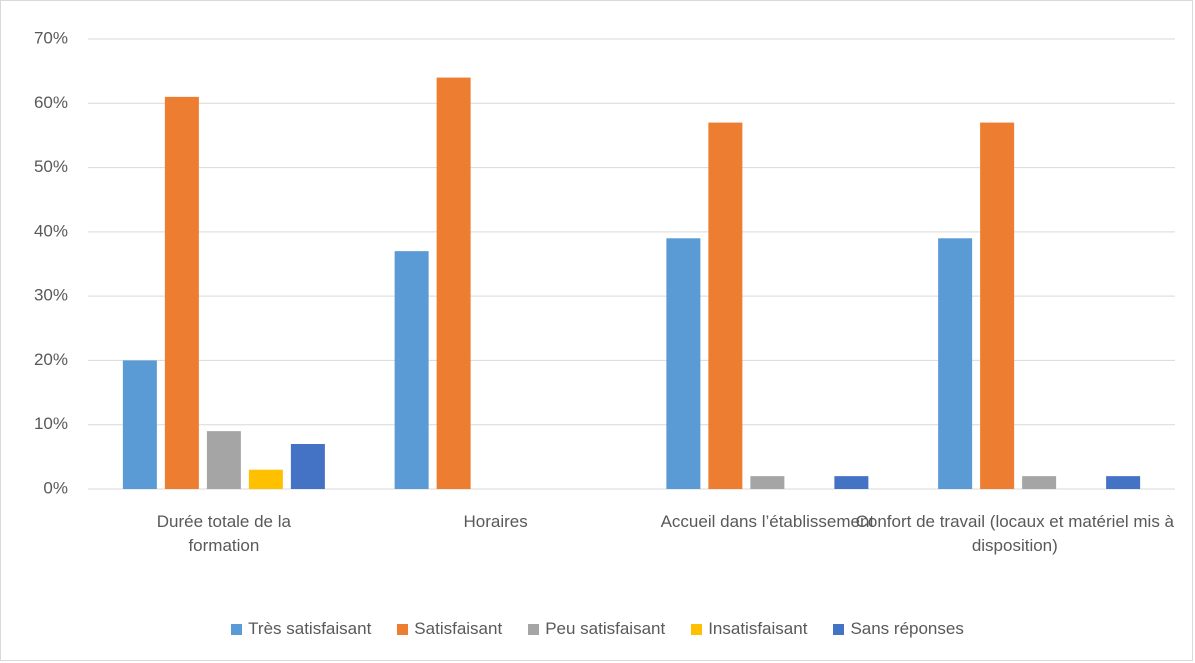 The width and height of the screenshot is (1195, 663). What do you see at coordinates (51, 359) in the screenshot?
I see `y-tick-label: 20%` at bounding box center [51, 359].